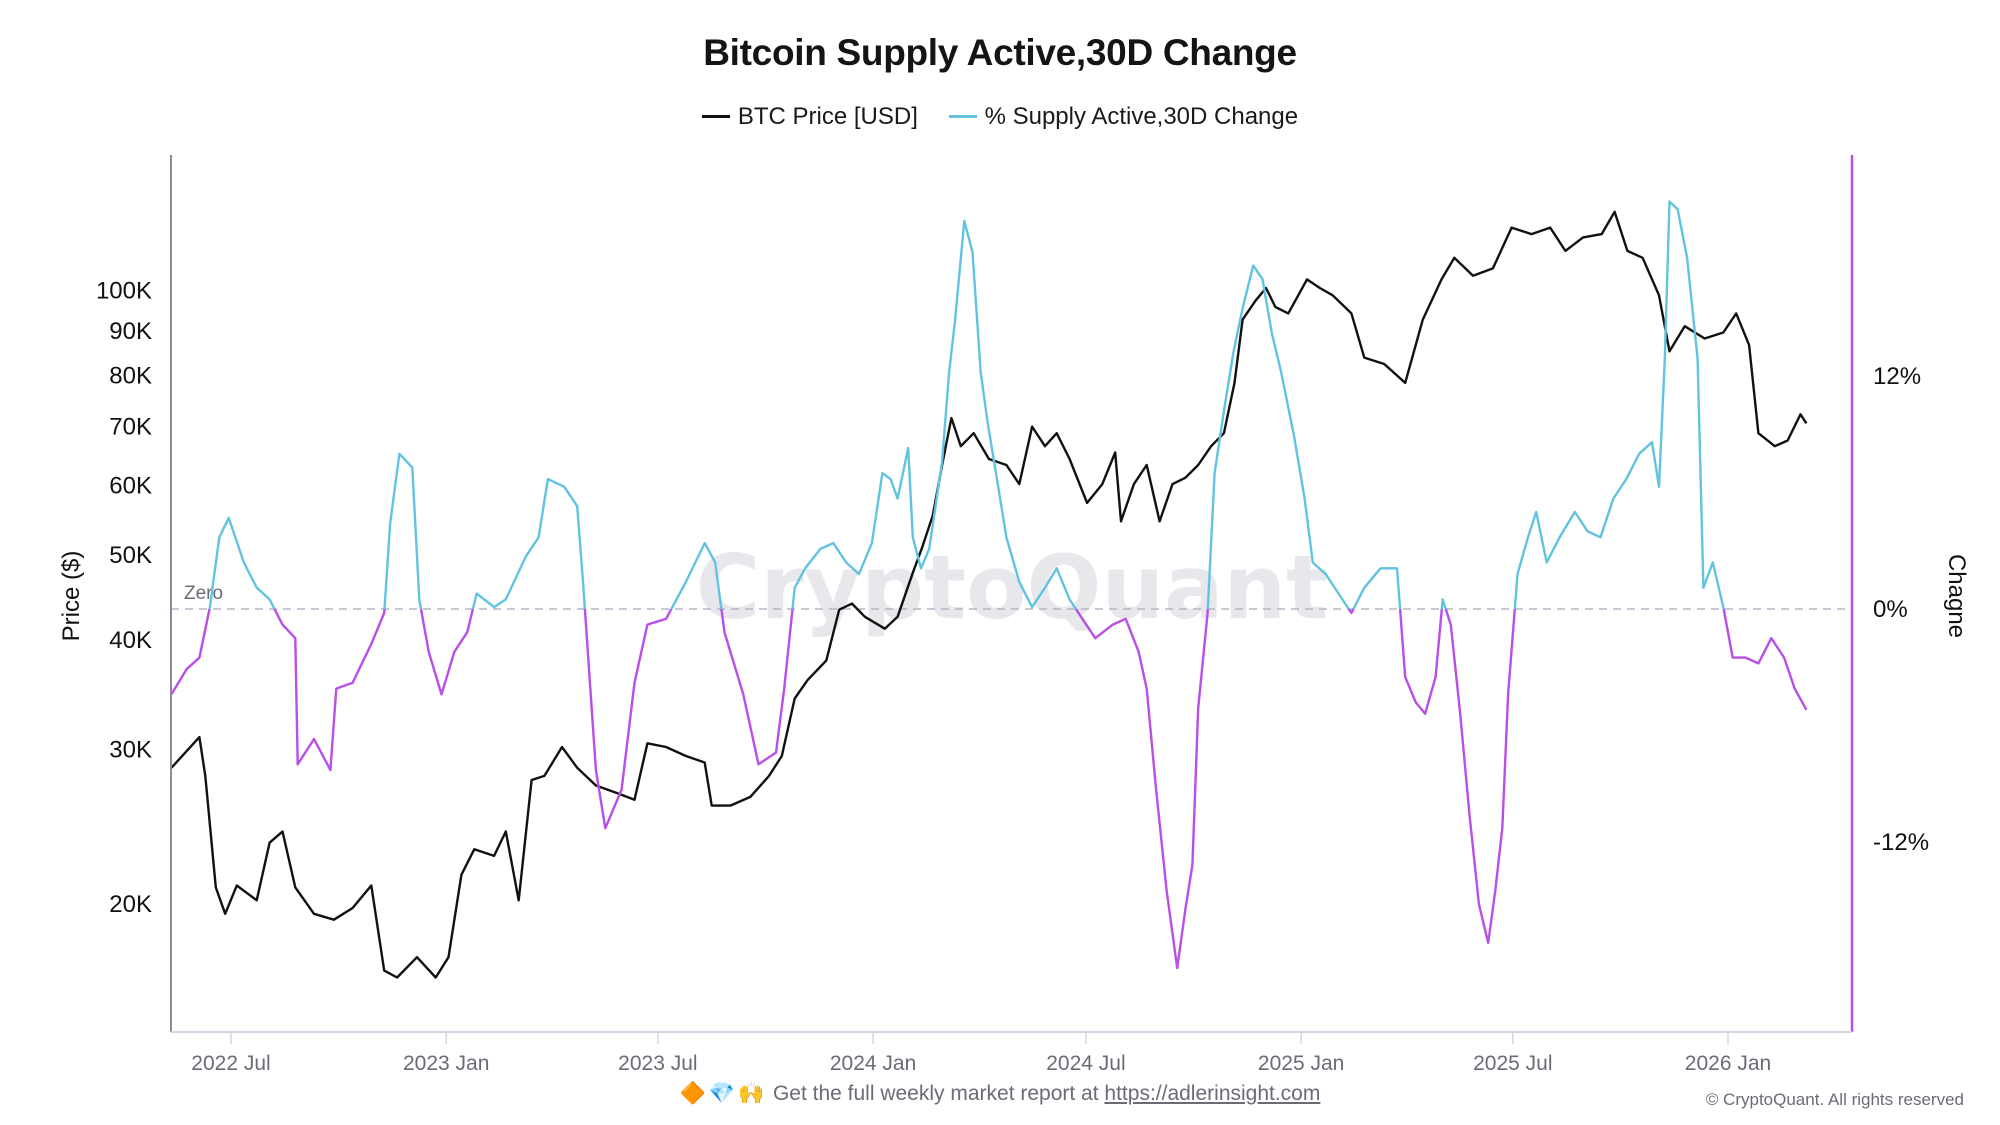 The height and width of the screenshot is (1125, 2000). What do you see at coordinates (721, 1094) in the screenshot?
I see `gem-icon: 💎` at bounding box center [721, 1094].